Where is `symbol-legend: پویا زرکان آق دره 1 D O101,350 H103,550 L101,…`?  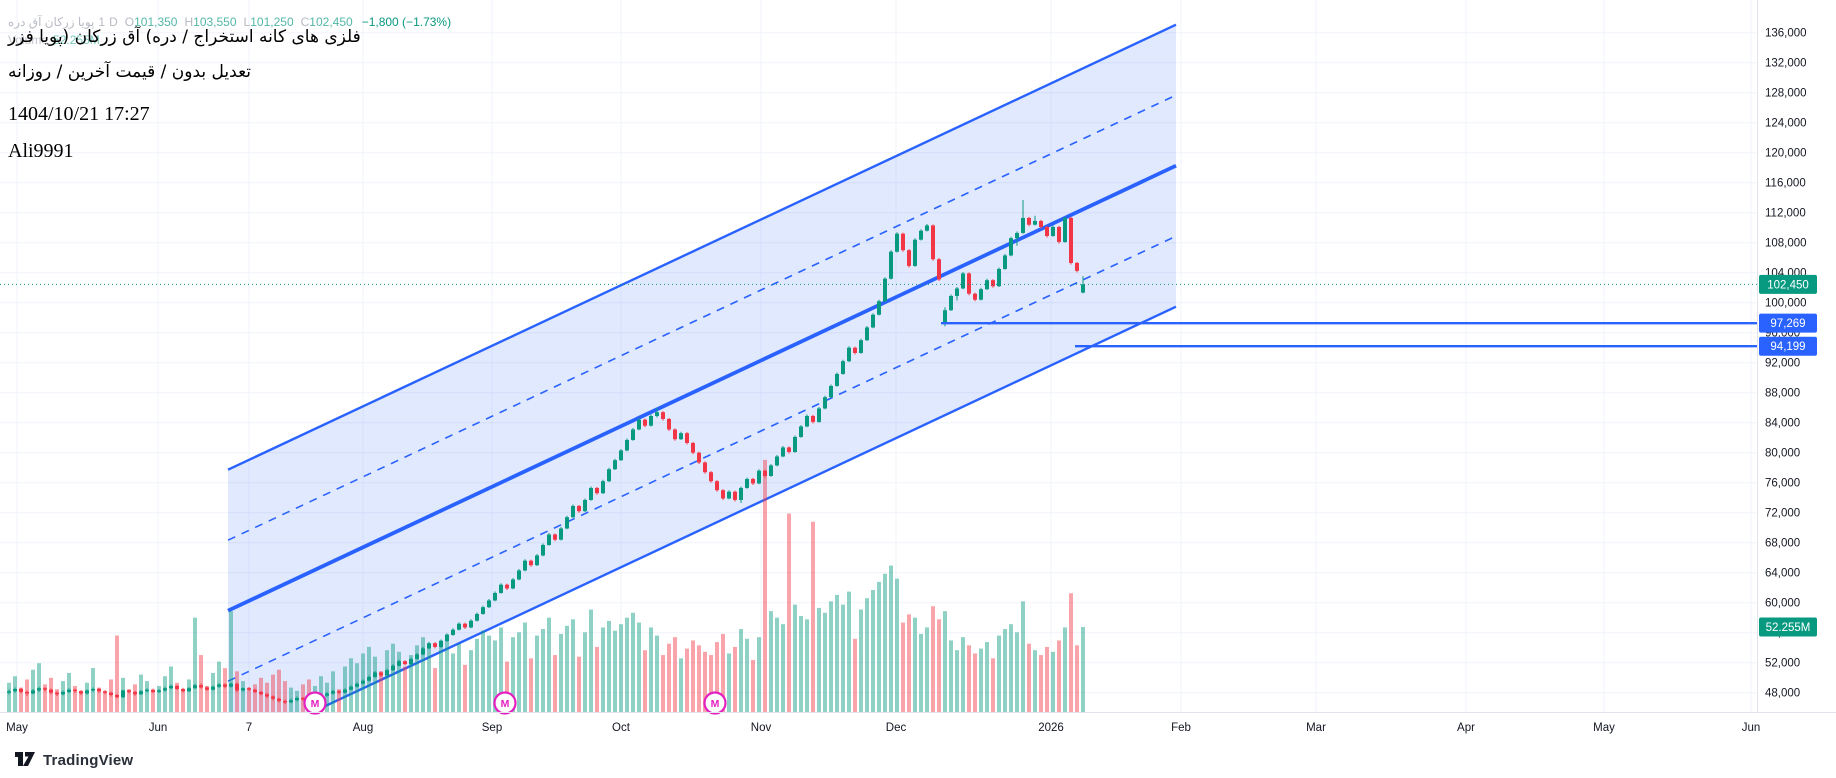
symbol-legend: پویا زرکان آق دره 1 D O101,350 H103,550 L101,… is located at coordinates (229, 22).